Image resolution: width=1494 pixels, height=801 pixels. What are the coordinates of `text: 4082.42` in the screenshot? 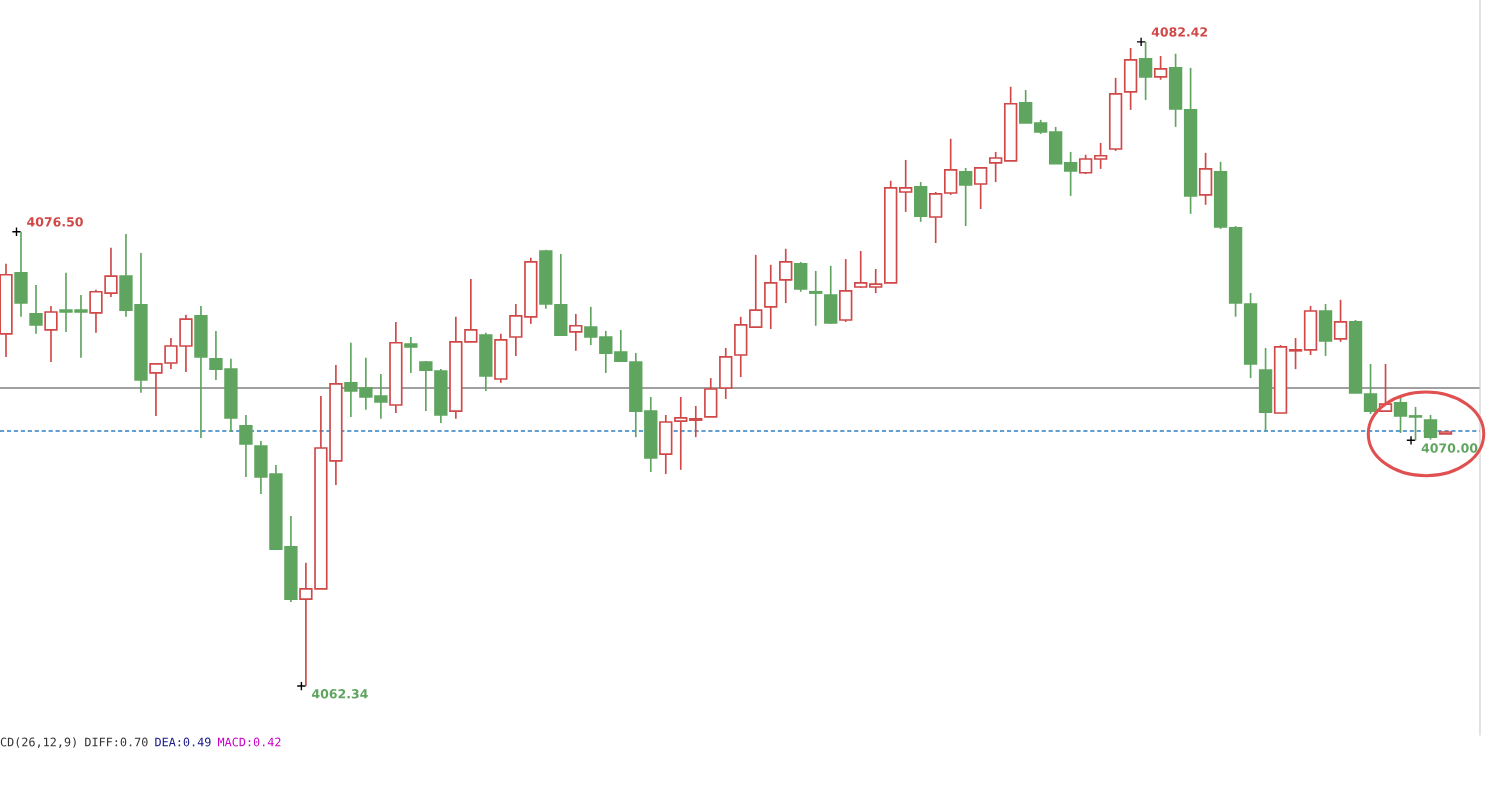 It's located at (1179, 32).